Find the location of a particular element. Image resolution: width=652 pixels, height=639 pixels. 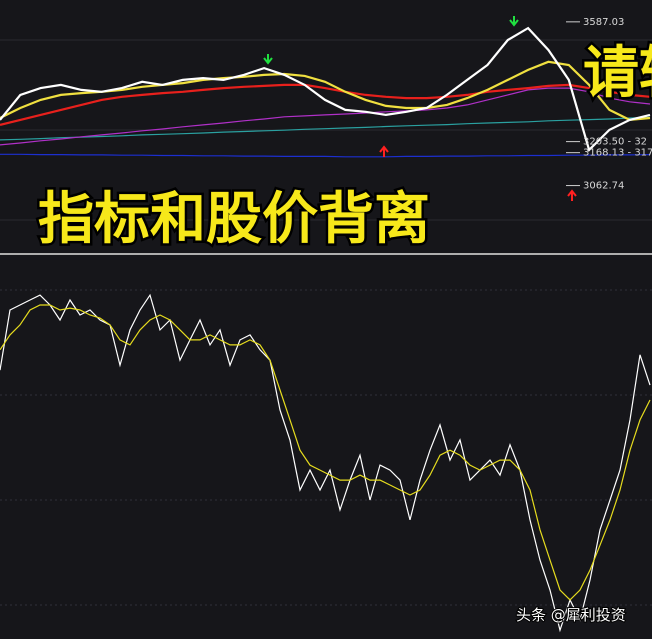

price-label: 3203.50 - 32 is located at coordinates (615, 142).